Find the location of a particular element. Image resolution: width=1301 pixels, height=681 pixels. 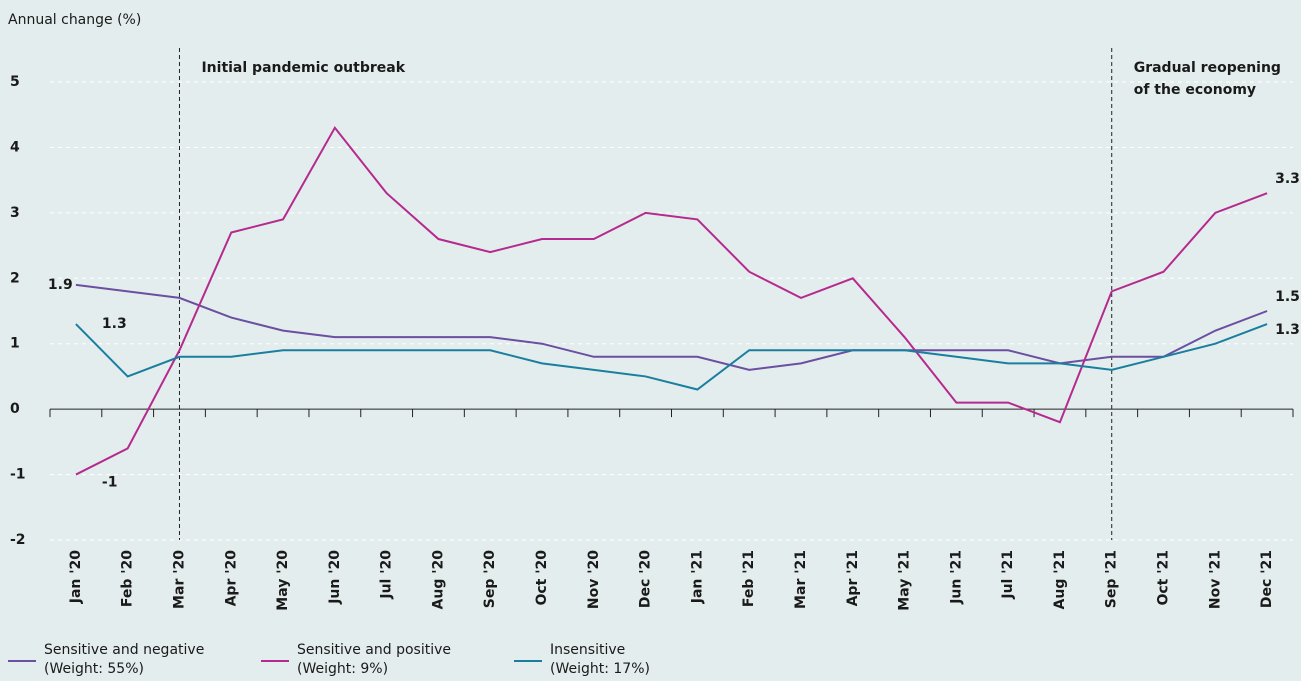

y-axis-label: Annual change (%) is located at coordinates (74, 20).